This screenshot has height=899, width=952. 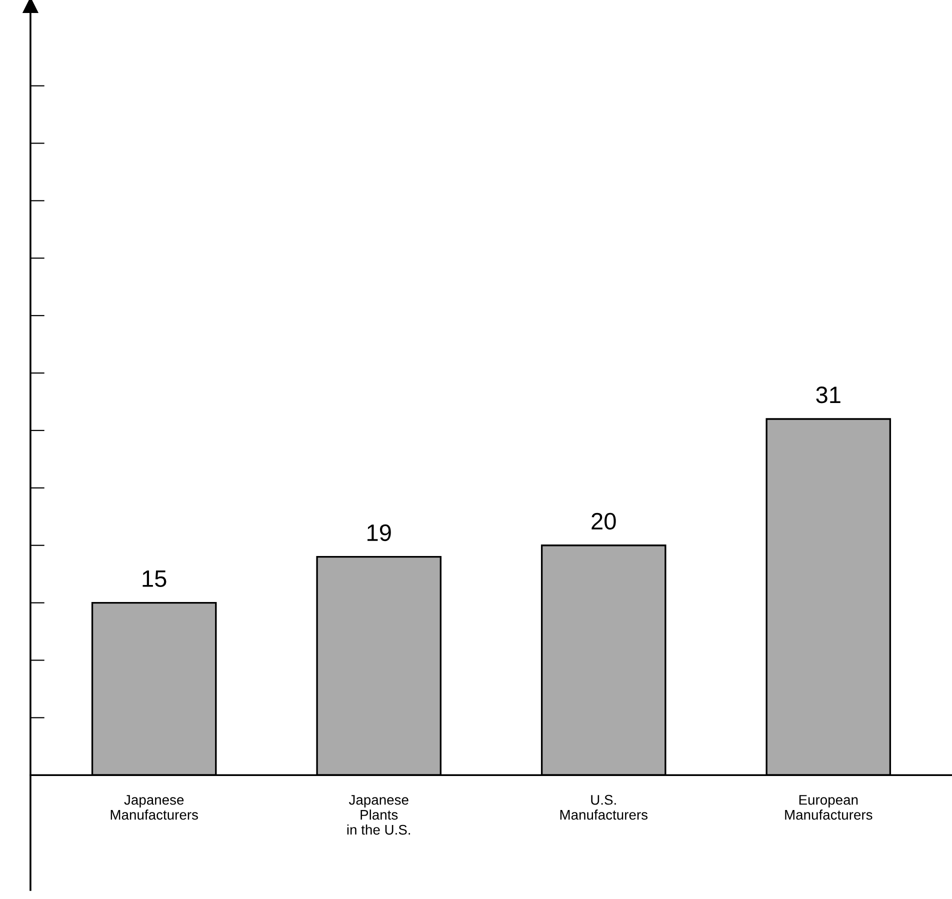 What do you see at coordinates (378, 815) in the screenshot?
I see `x-tick-label: Japanese Plants in the U.S.` at bounding box center [378, 815].